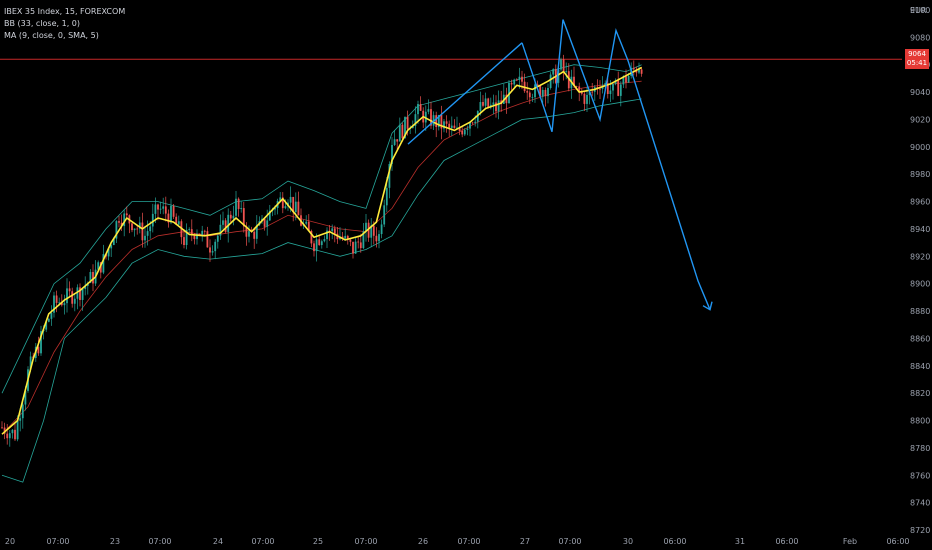  Describe the element at coordinates (920, 338) in the screenshot. I see `y-tick-label: 8860` at that location.